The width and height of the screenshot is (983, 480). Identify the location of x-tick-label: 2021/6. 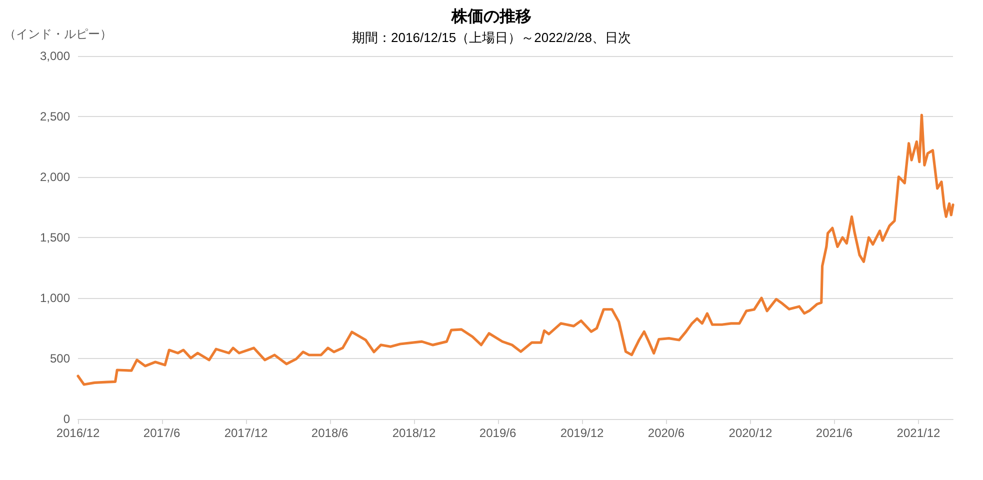
(834, 433).